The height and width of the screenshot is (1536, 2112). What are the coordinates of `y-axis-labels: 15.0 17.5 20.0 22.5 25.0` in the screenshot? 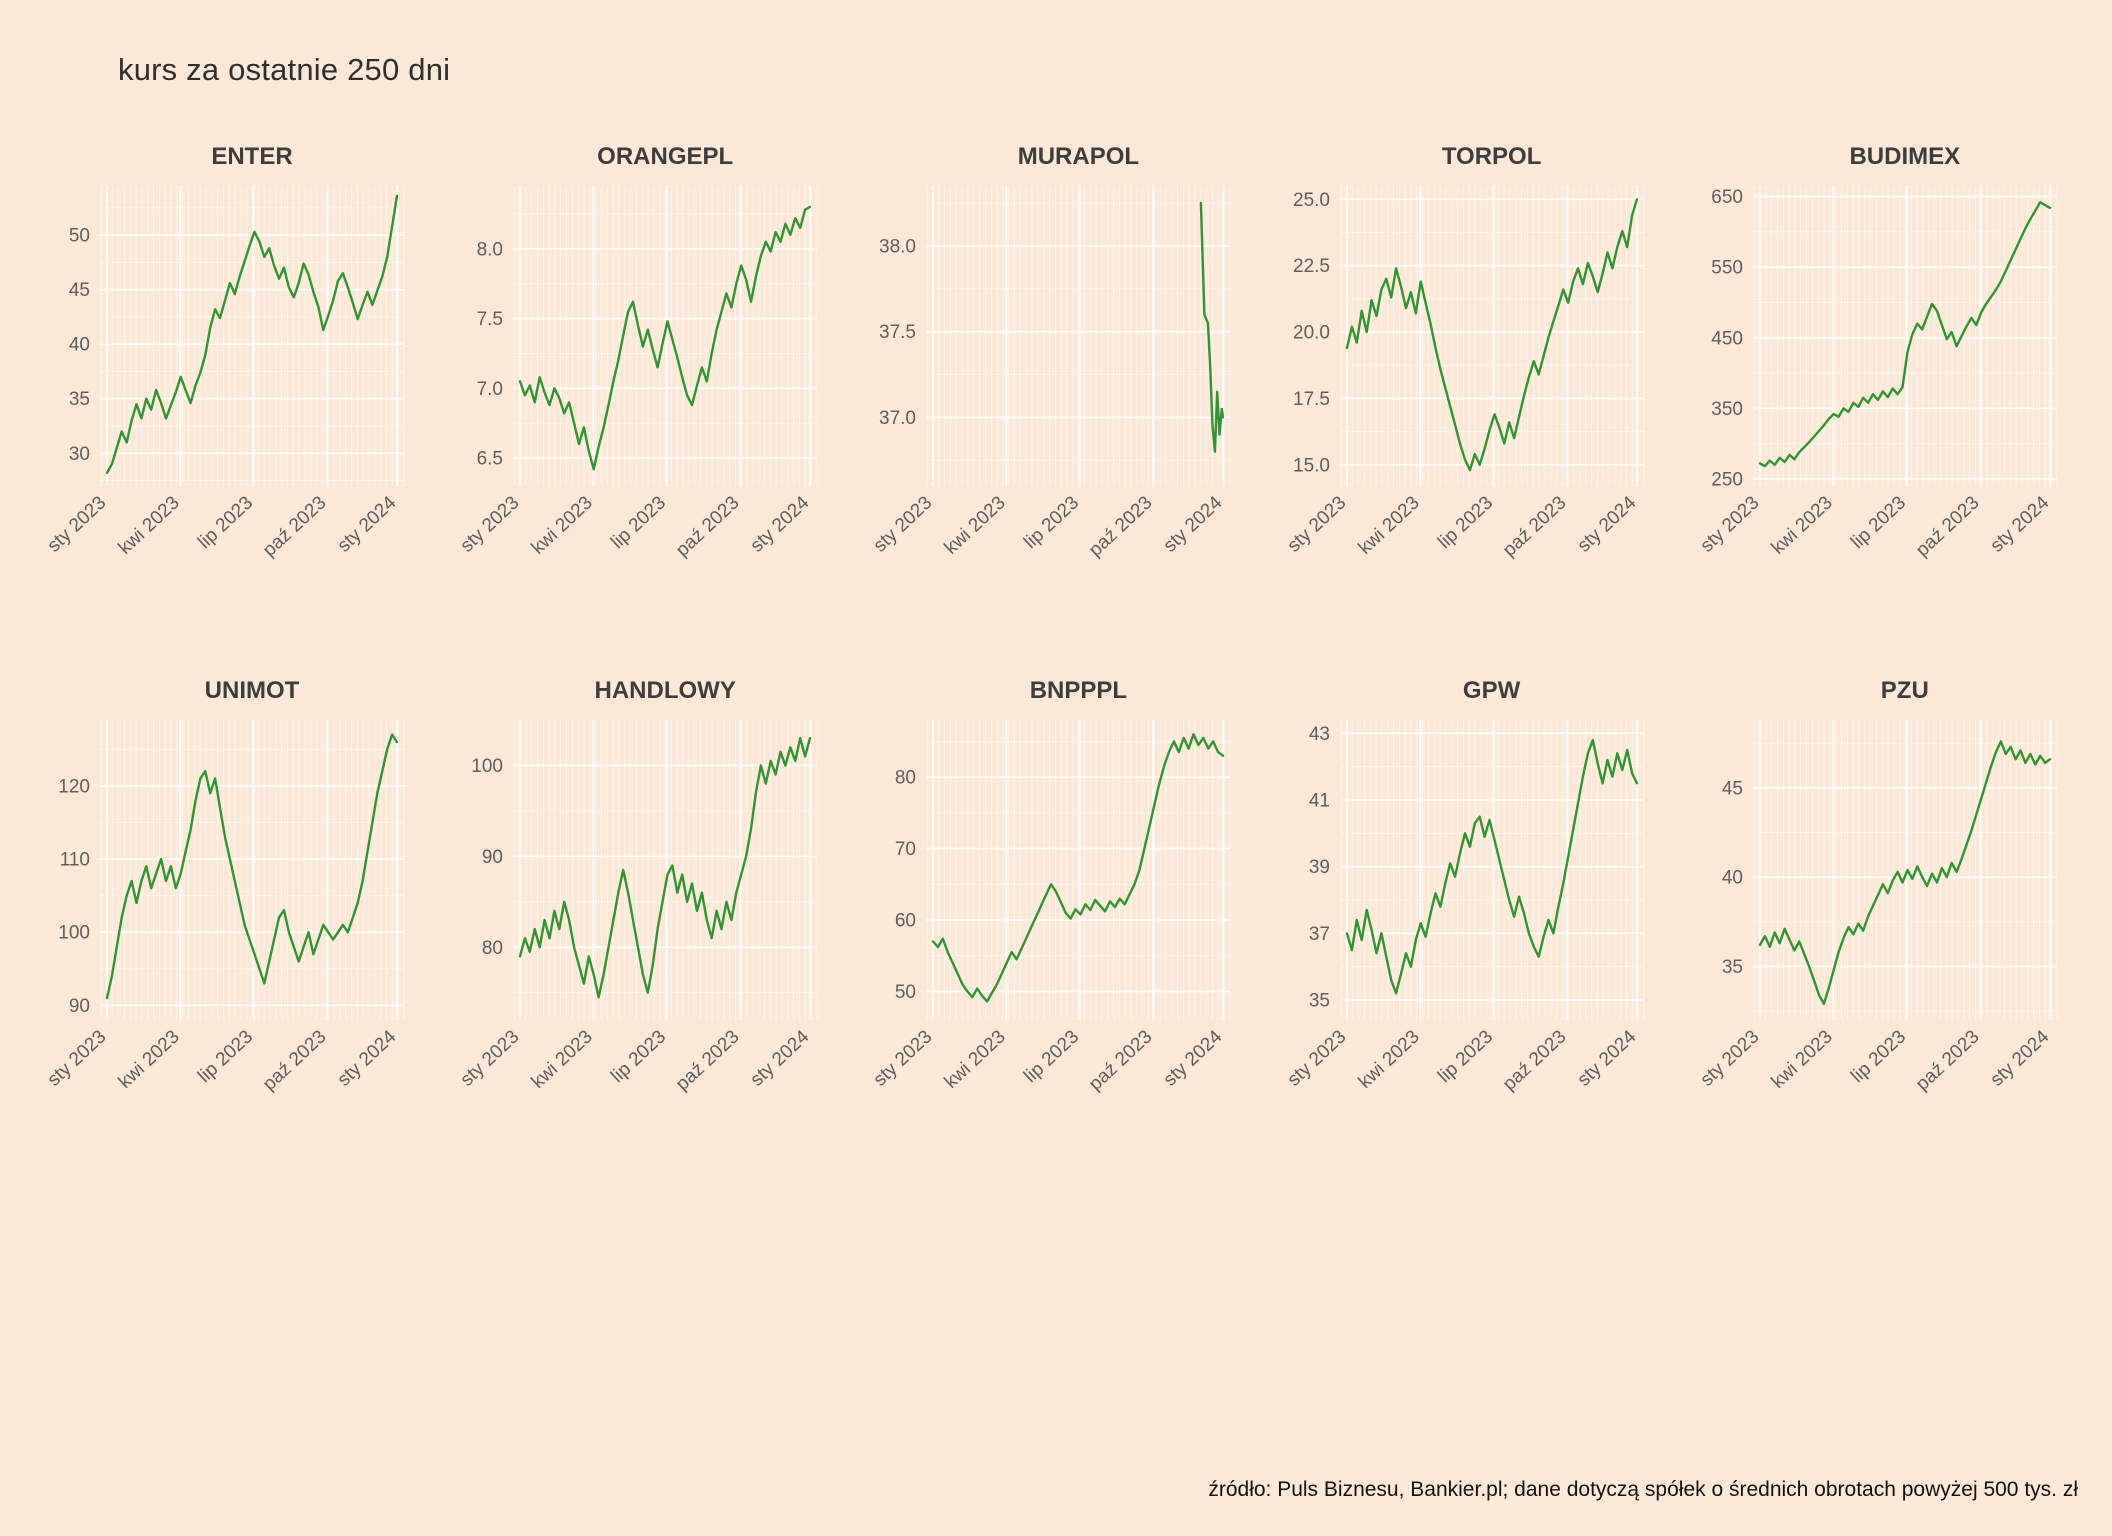 It's located at (1311, 333).